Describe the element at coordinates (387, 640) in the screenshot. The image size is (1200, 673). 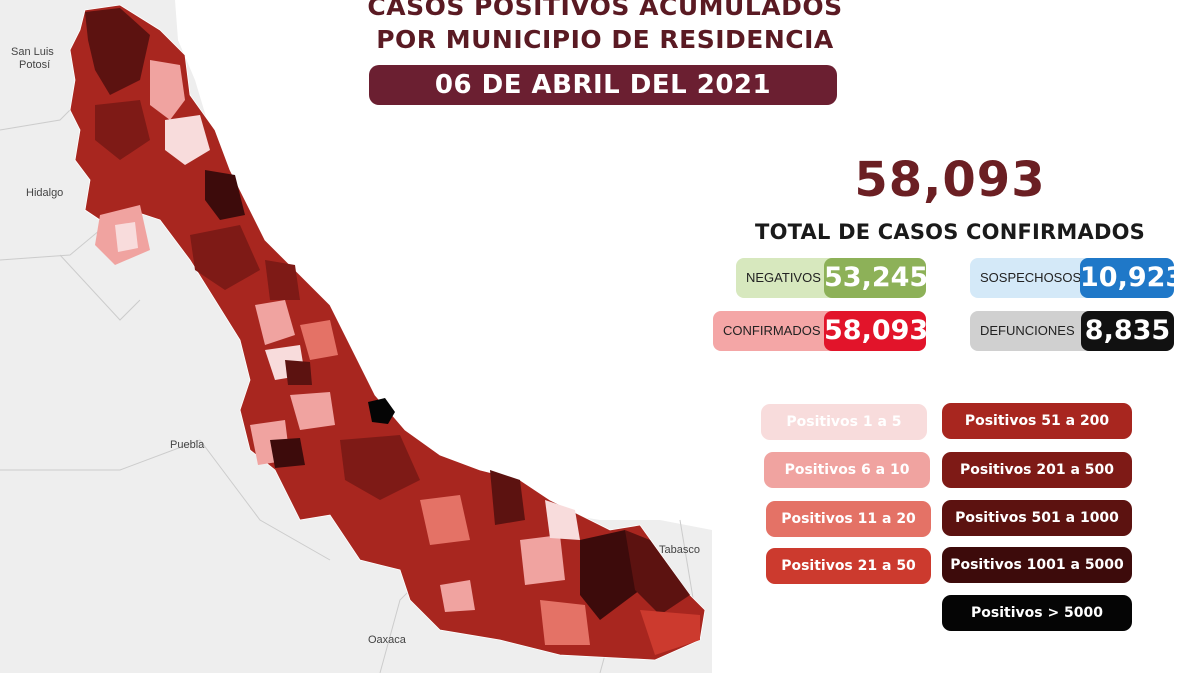
I see `label-oaxaca: Oaxaca` at that location.